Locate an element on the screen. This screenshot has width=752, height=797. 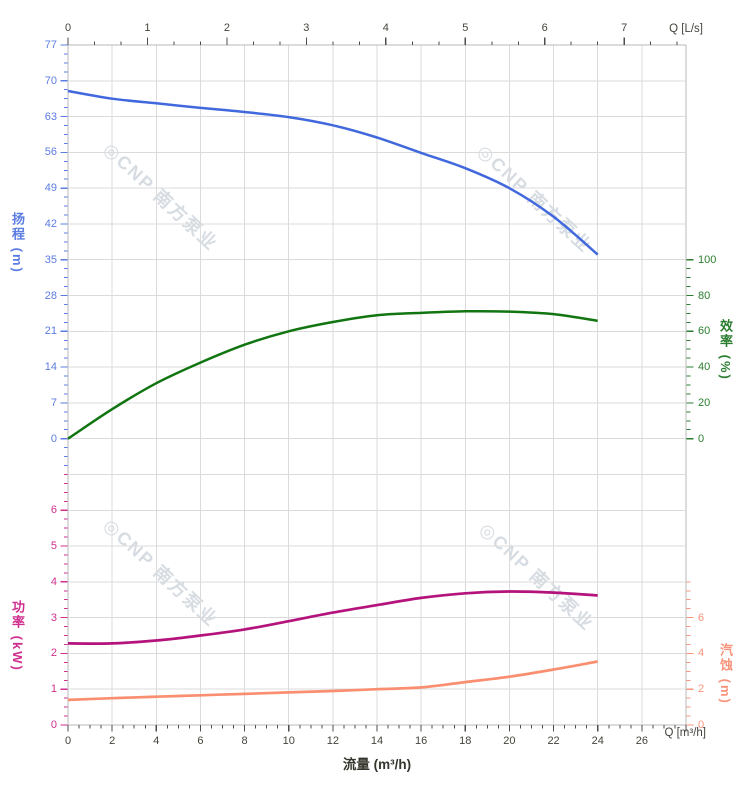
tick-label: 60 is located at coordinates (704, 331).